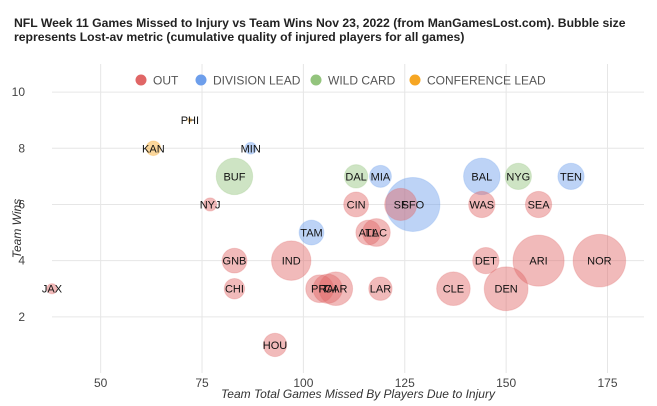  I want to click on bubble-mia, so click(380, 176).